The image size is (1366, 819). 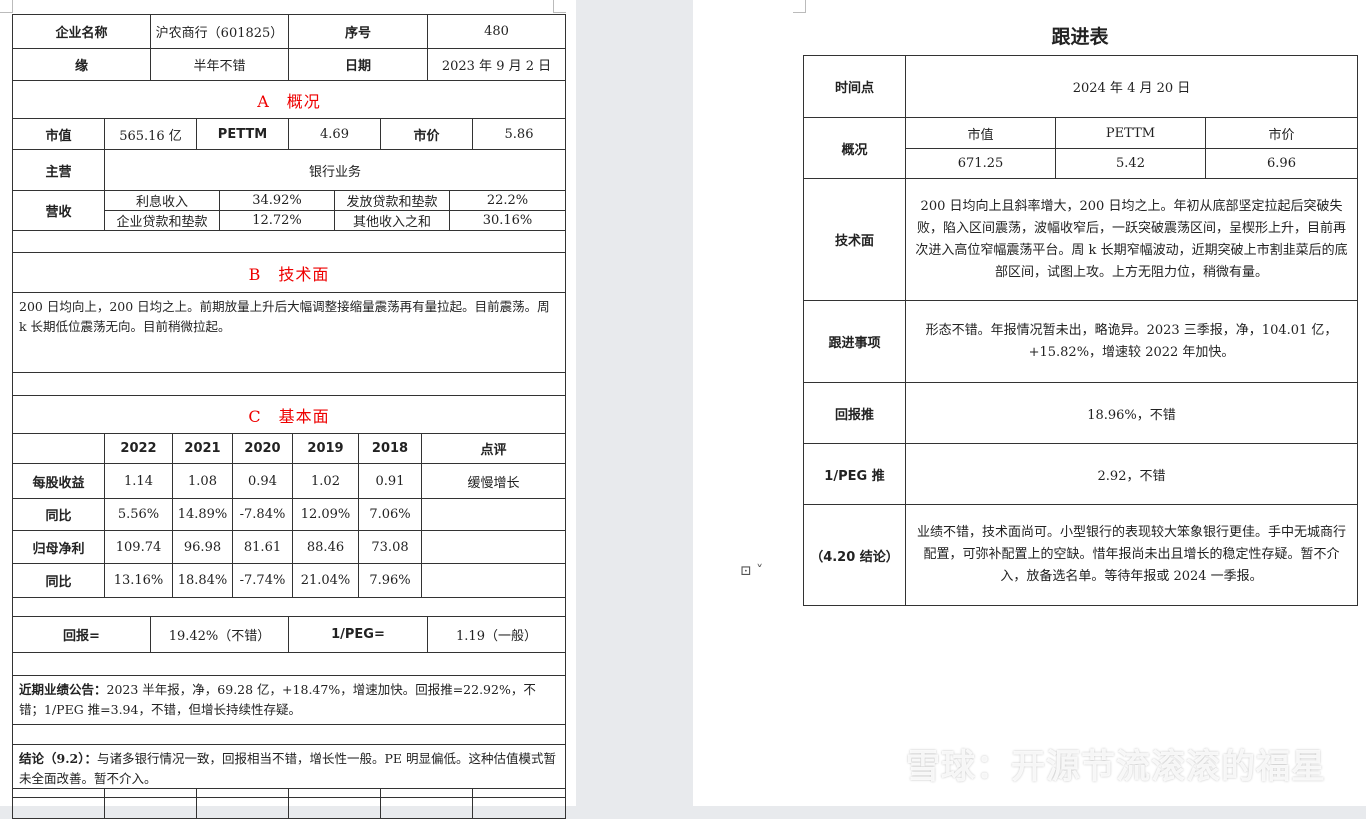 What do you see at coordinates (81, 64) in the screenshot?
I see `reason-label: 缘` at bounding box center [81, 64].